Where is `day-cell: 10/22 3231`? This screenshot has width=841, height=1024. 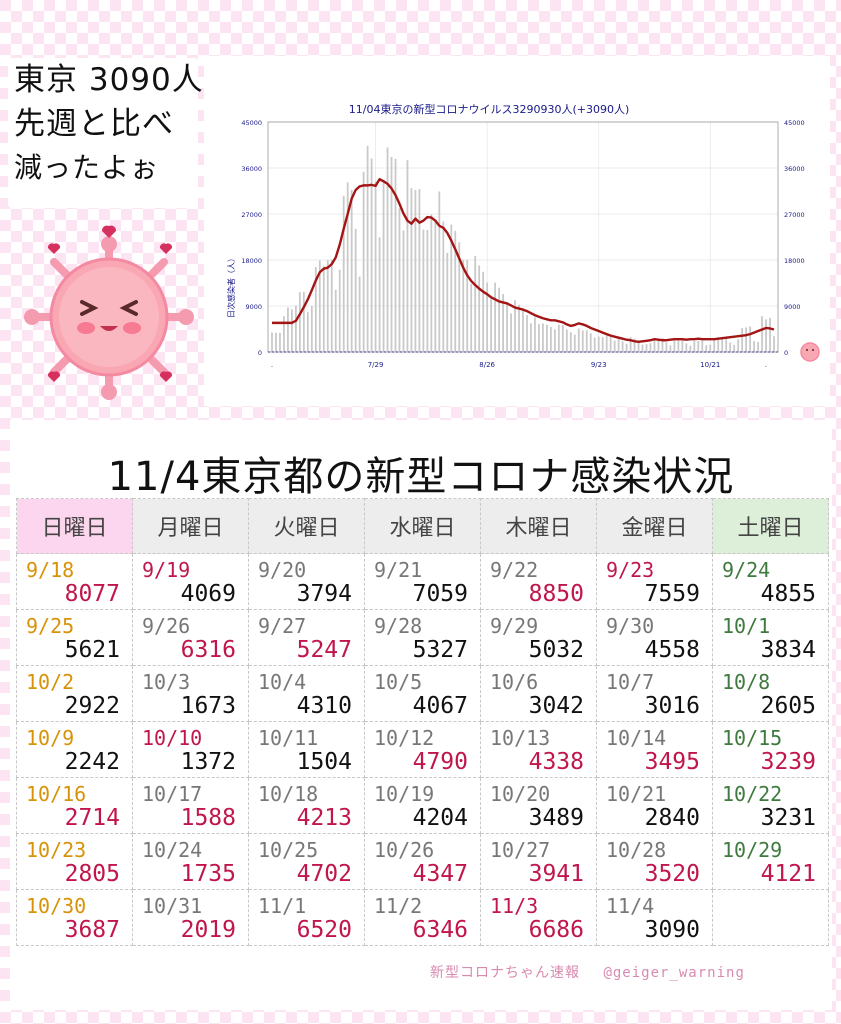 day-cell: 10/22 3231 is located at coordinates (770, 805).